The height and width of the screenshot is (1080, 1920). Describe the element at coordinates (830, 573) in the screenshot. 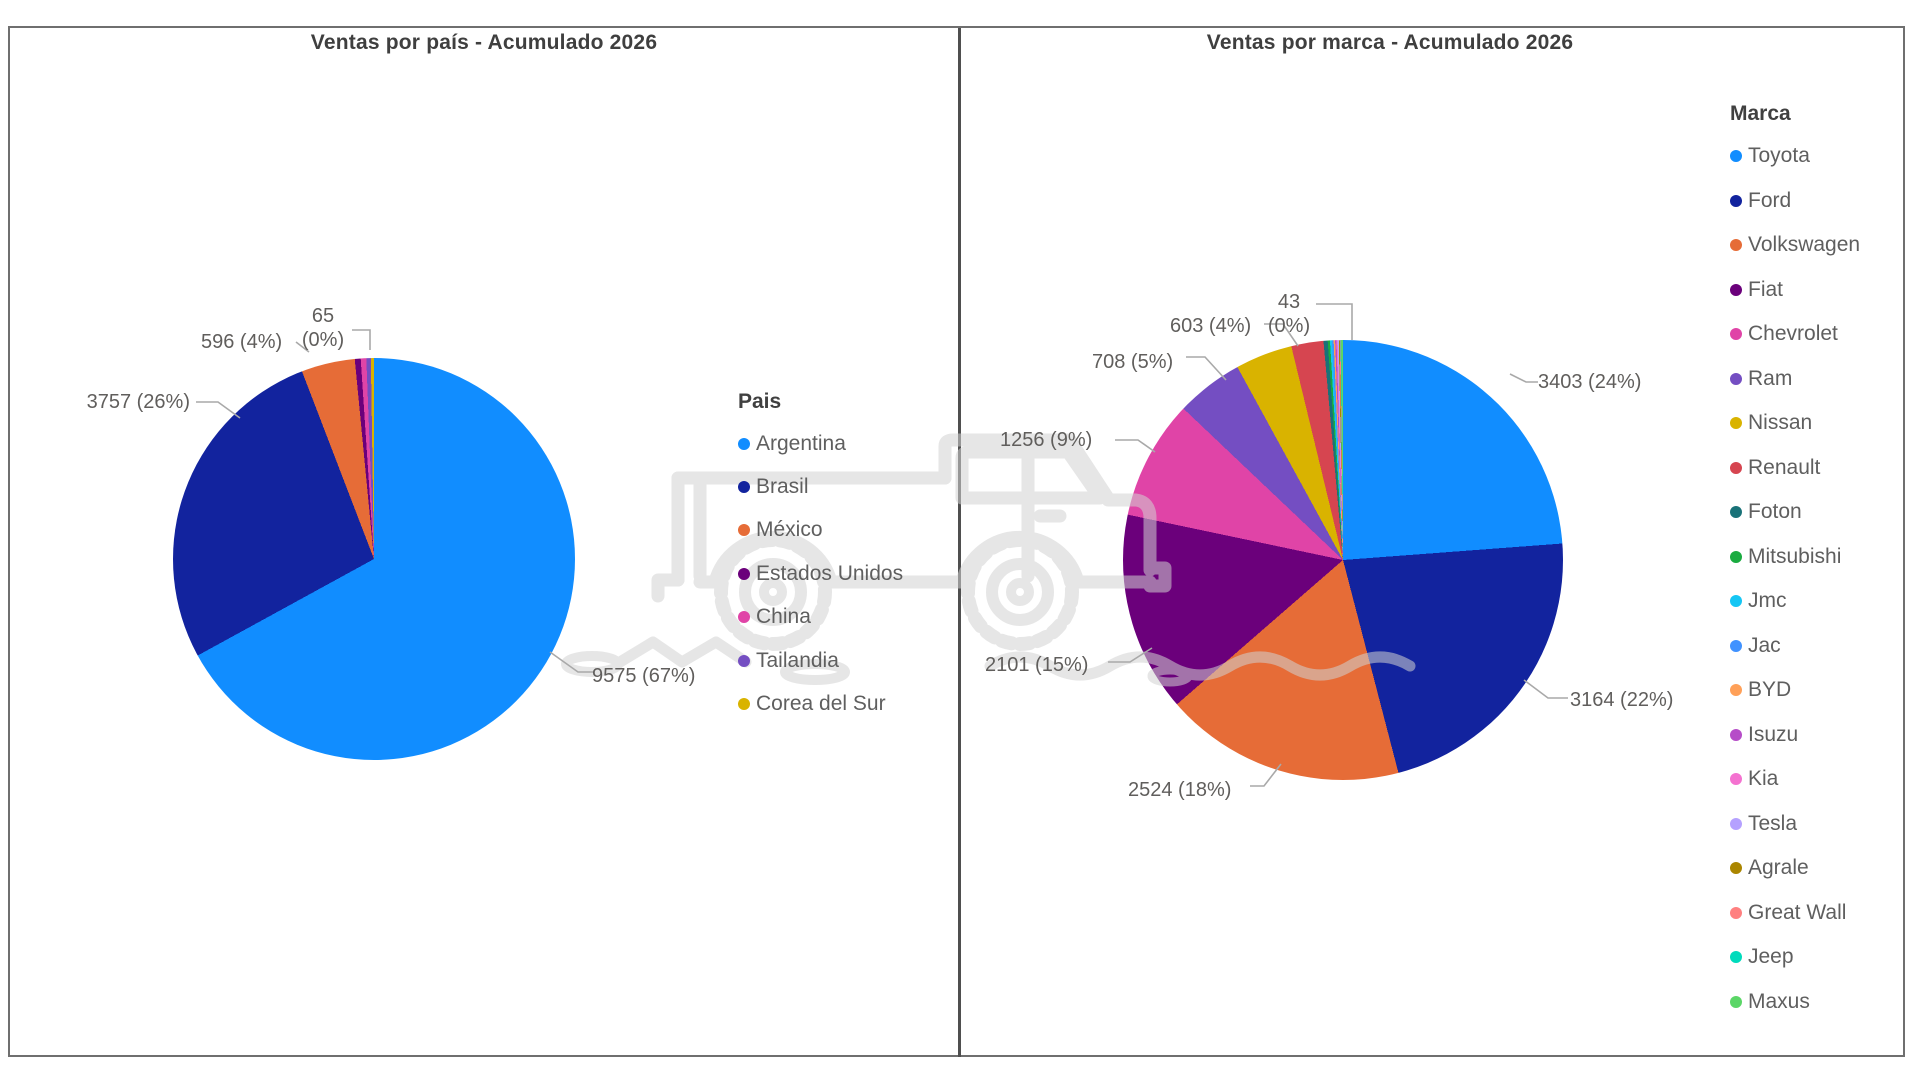

I see `legend-item-label: Estados Unidos` at that location.